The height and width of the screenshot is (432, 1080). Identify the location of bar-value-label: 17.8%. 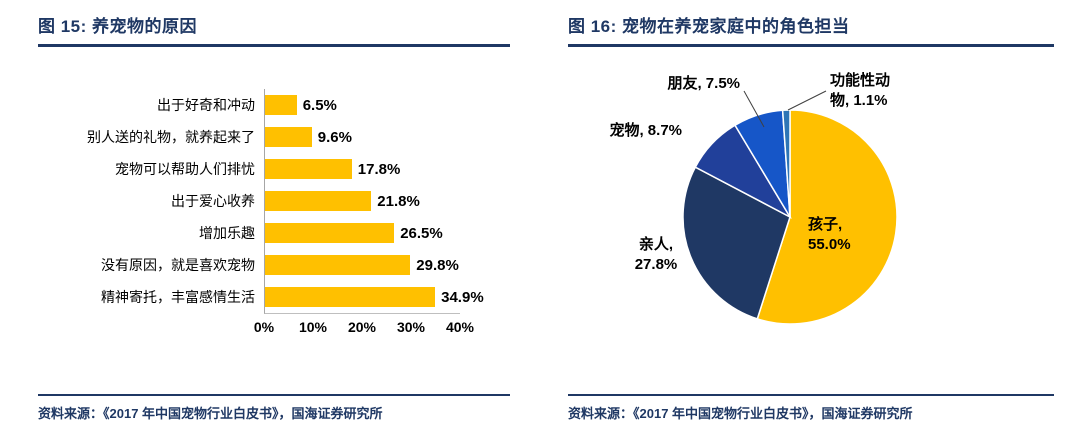
(379, 169).